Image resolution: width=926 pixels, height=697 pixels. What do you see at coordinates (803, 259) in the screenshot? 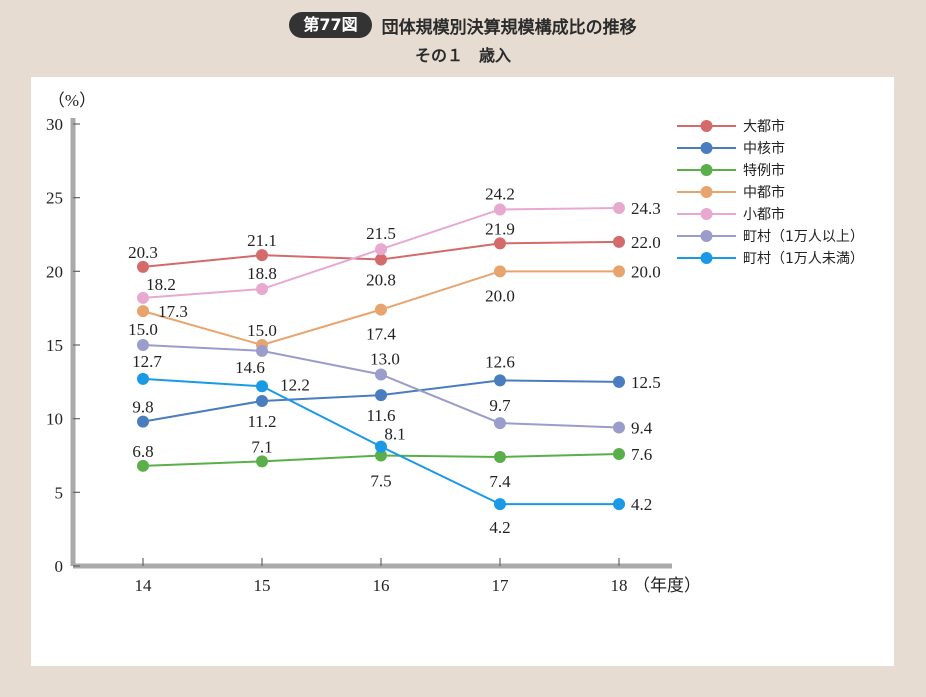
I see `legend-entry: 町村（1万人未満）` at bounding box center [803, 259].